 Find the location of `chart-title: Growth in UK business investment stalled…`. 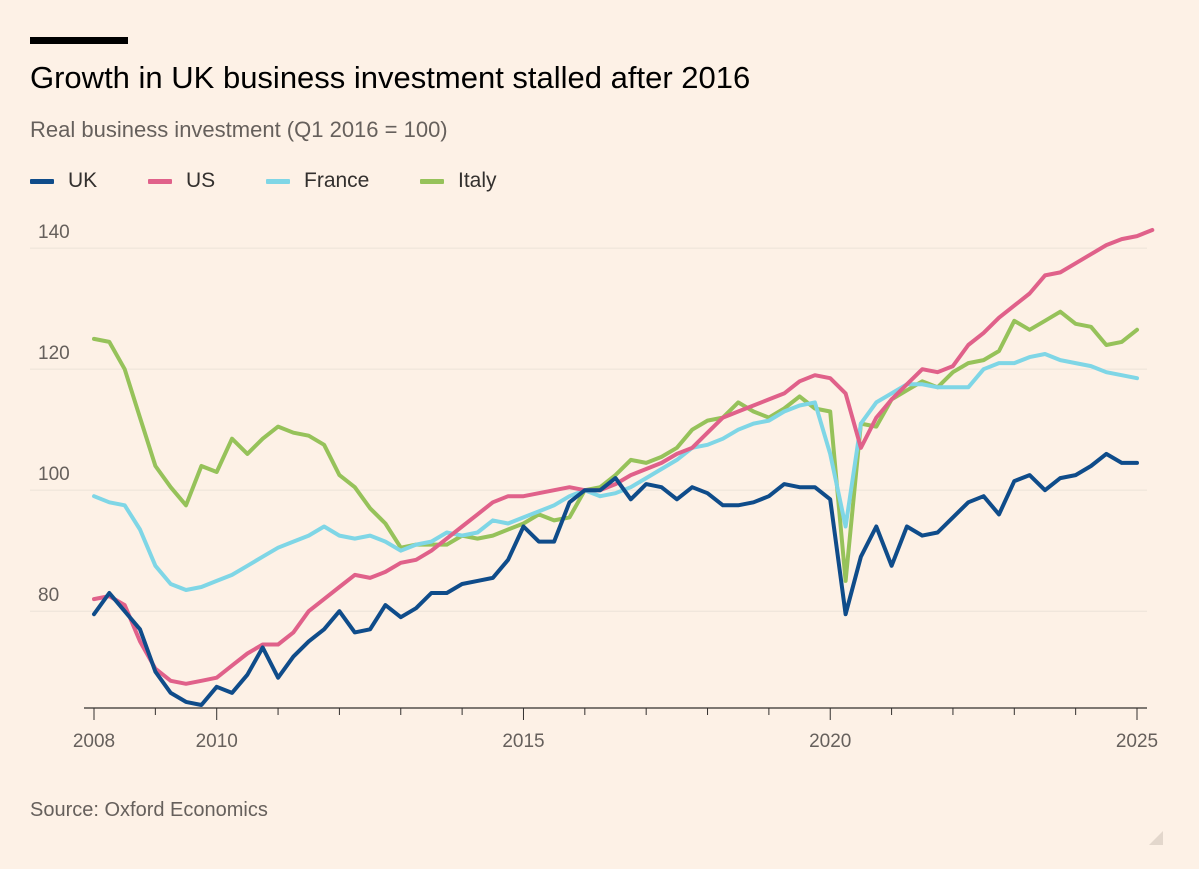

chart-title: Growth in UK business investment stalled… is located at coordinates (390, 77).